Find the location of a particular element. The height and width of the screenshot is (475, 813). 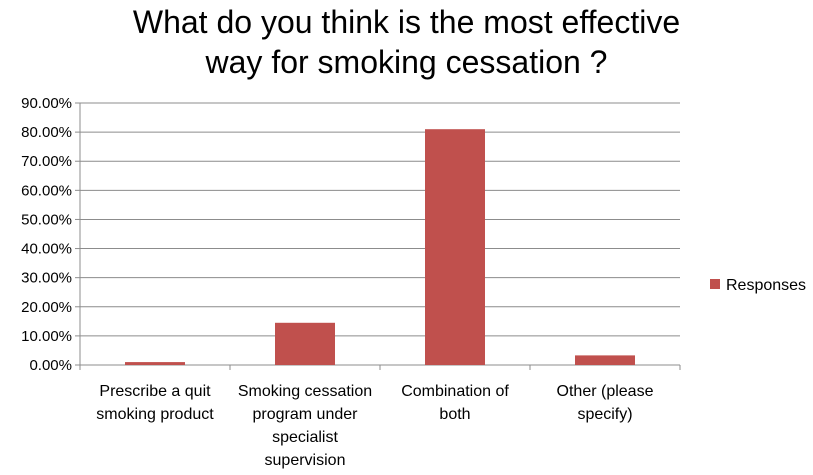

y-tick-label: 30.00% is located at coordinates (46, 278).